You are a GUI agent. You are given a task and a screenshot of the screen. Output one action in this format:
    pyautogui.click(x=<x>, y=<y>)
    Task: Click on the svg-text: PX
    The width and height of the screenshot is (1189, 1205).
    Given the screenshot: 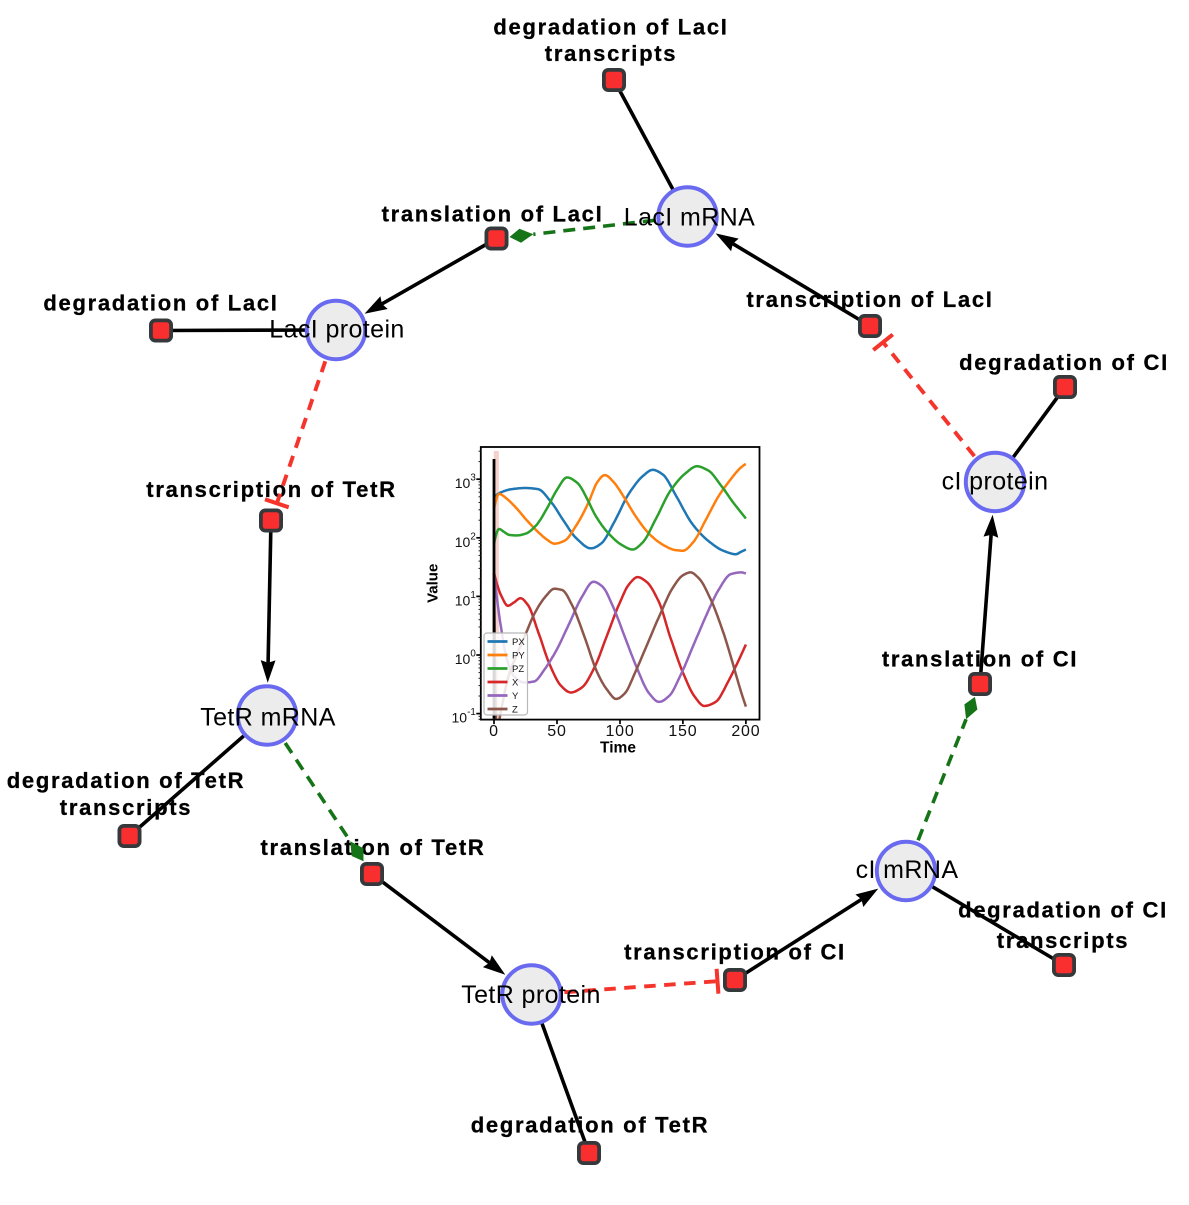 What is the action you would take?
    pyautogui.click(x=518, y=642)
    